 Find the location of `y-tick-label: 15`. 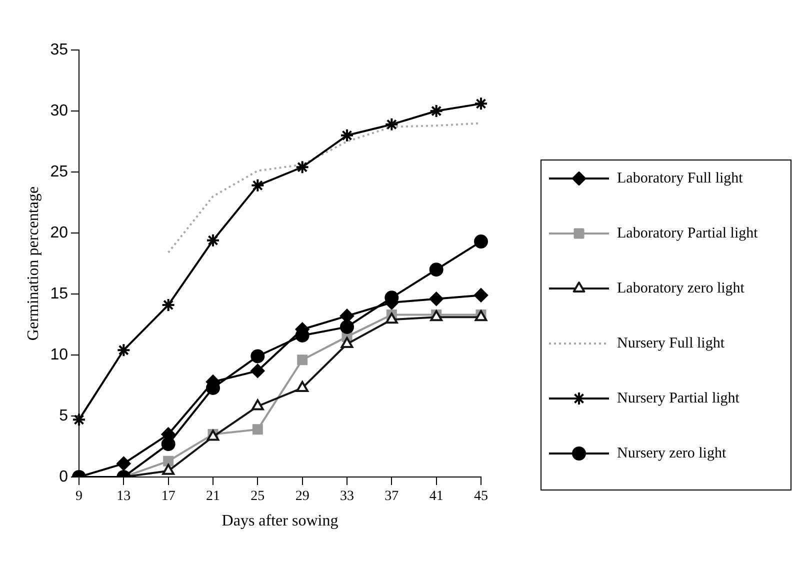

y-tick-label: 15 is located at coordinates (59, 293).